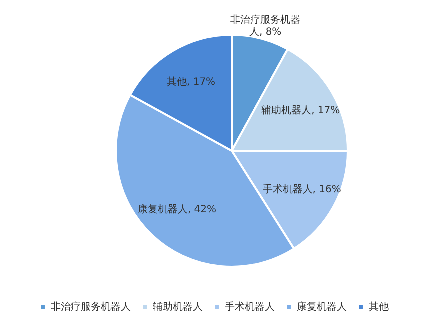  I want to click on data-label: 非治疗服务机器人, 8%, so click(265, 26).